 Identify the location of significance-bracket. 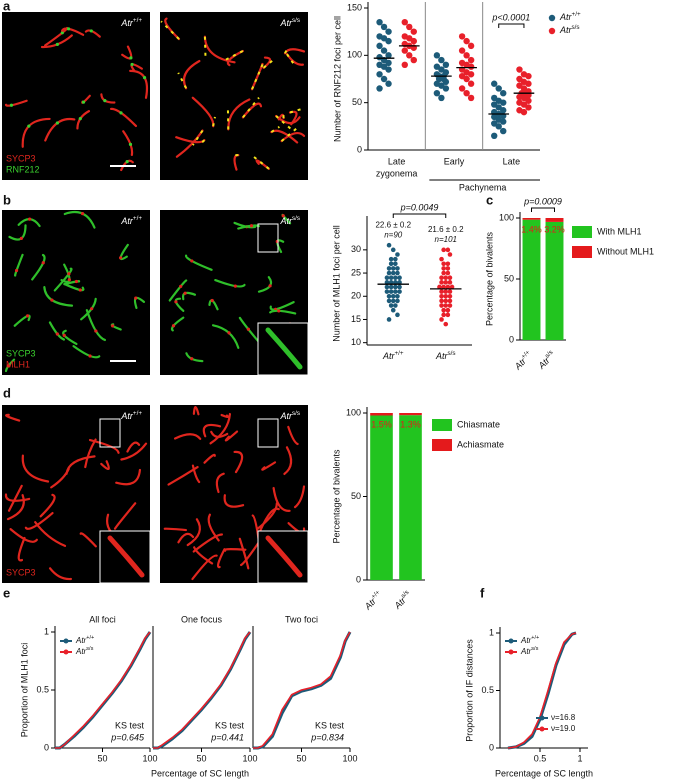
(419, 215).